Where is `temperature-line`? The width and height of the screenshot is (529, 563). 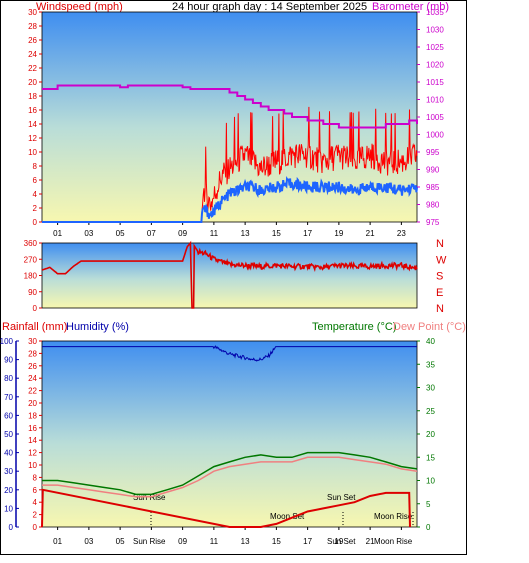 temperature-line is located at coordinates (230, 473).